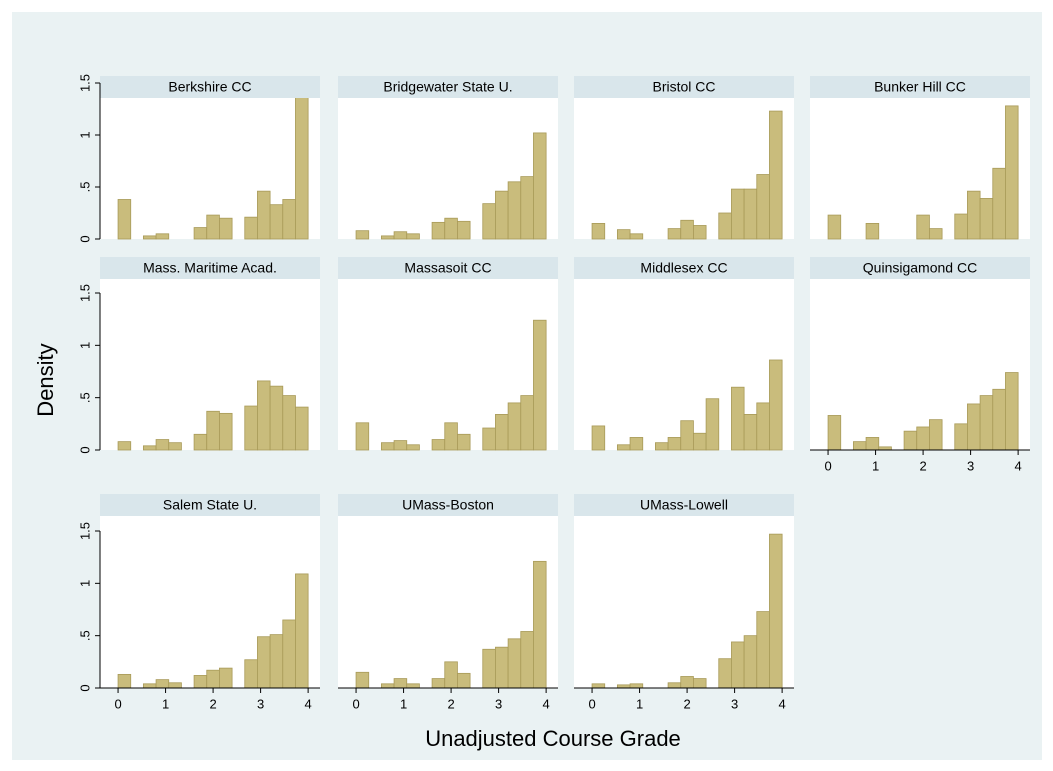 Image resolution: width=1053 pixels, height=771 pixels. Describe the element at coordinates (922, 465) in the screenshot. I see `x-tick-label: 2` at that location.